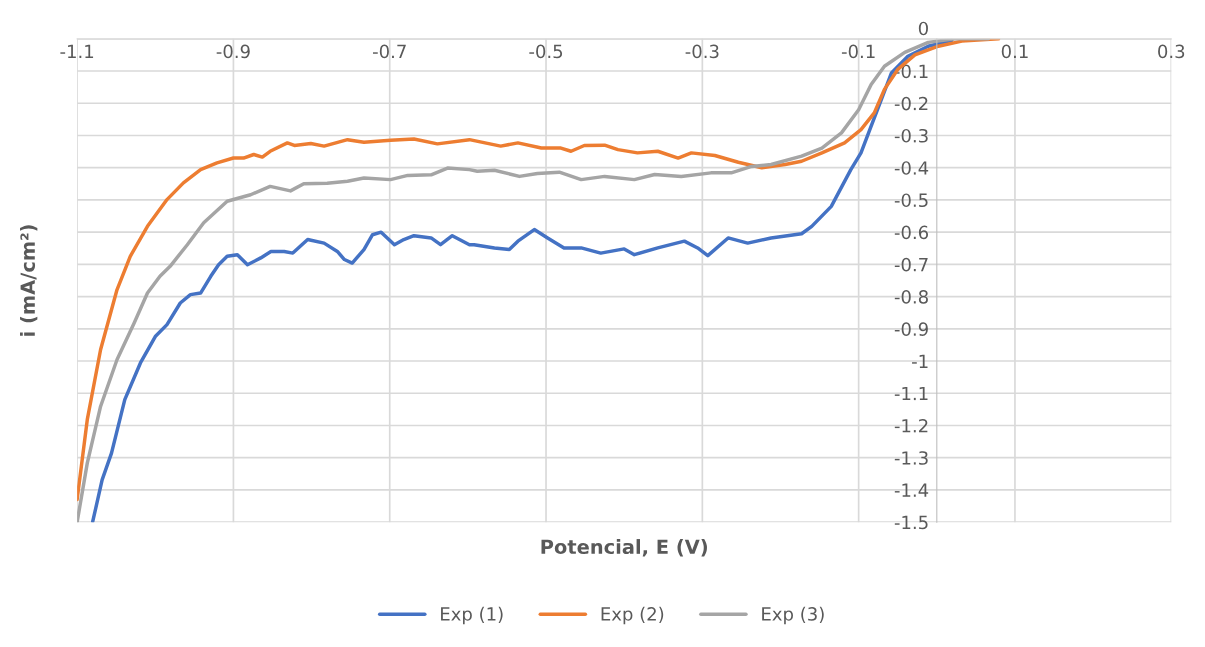 The image size is (1205, 647). I want to click on x-tick-label: 0.3, so click(1171, 51).